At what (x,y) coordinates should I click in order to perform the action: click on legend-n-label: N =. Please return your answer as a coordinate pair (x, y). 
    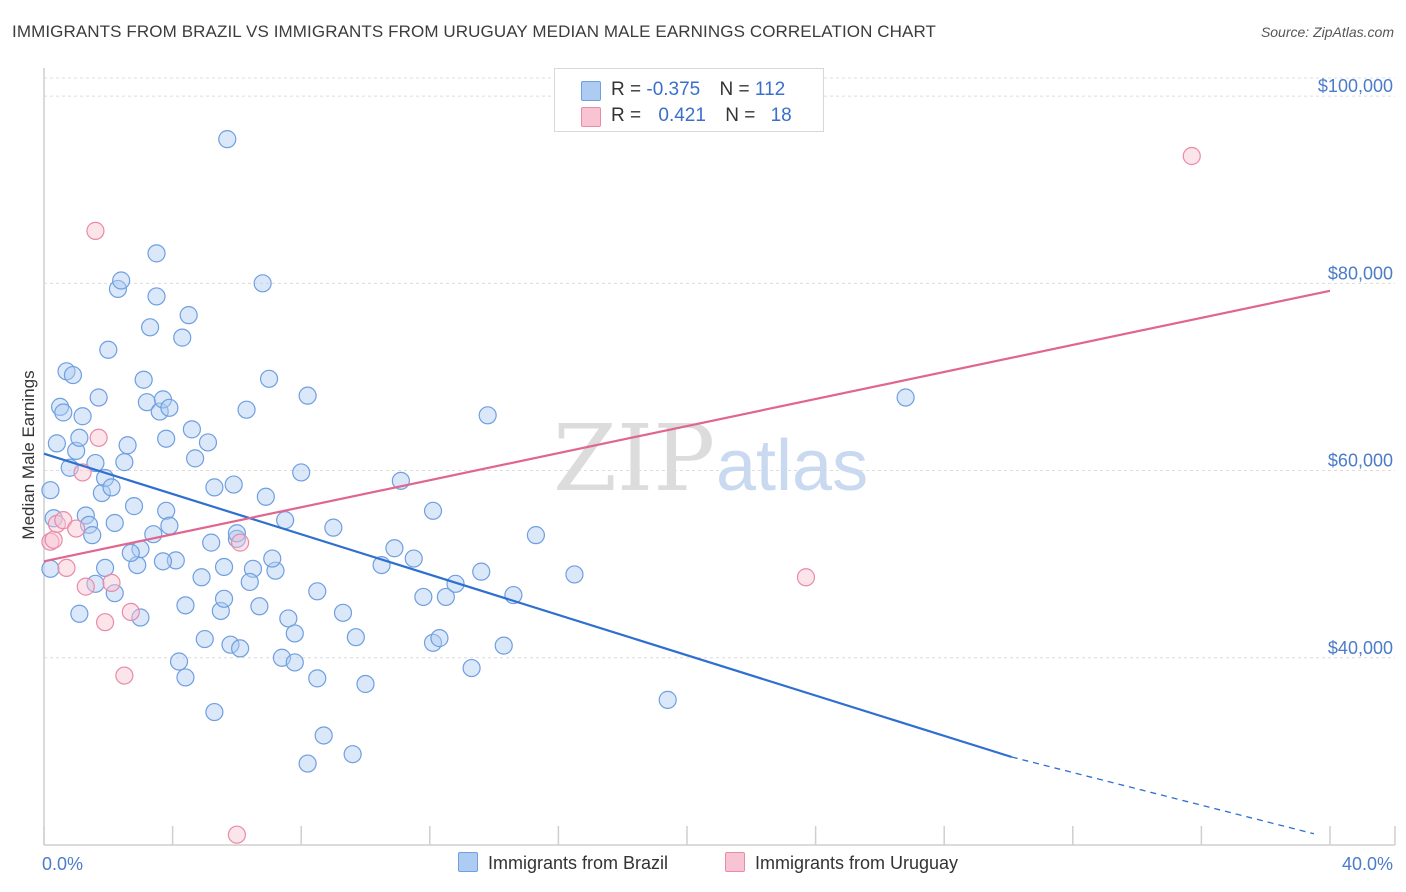
    Looking at the image, I should click on (737, 89).